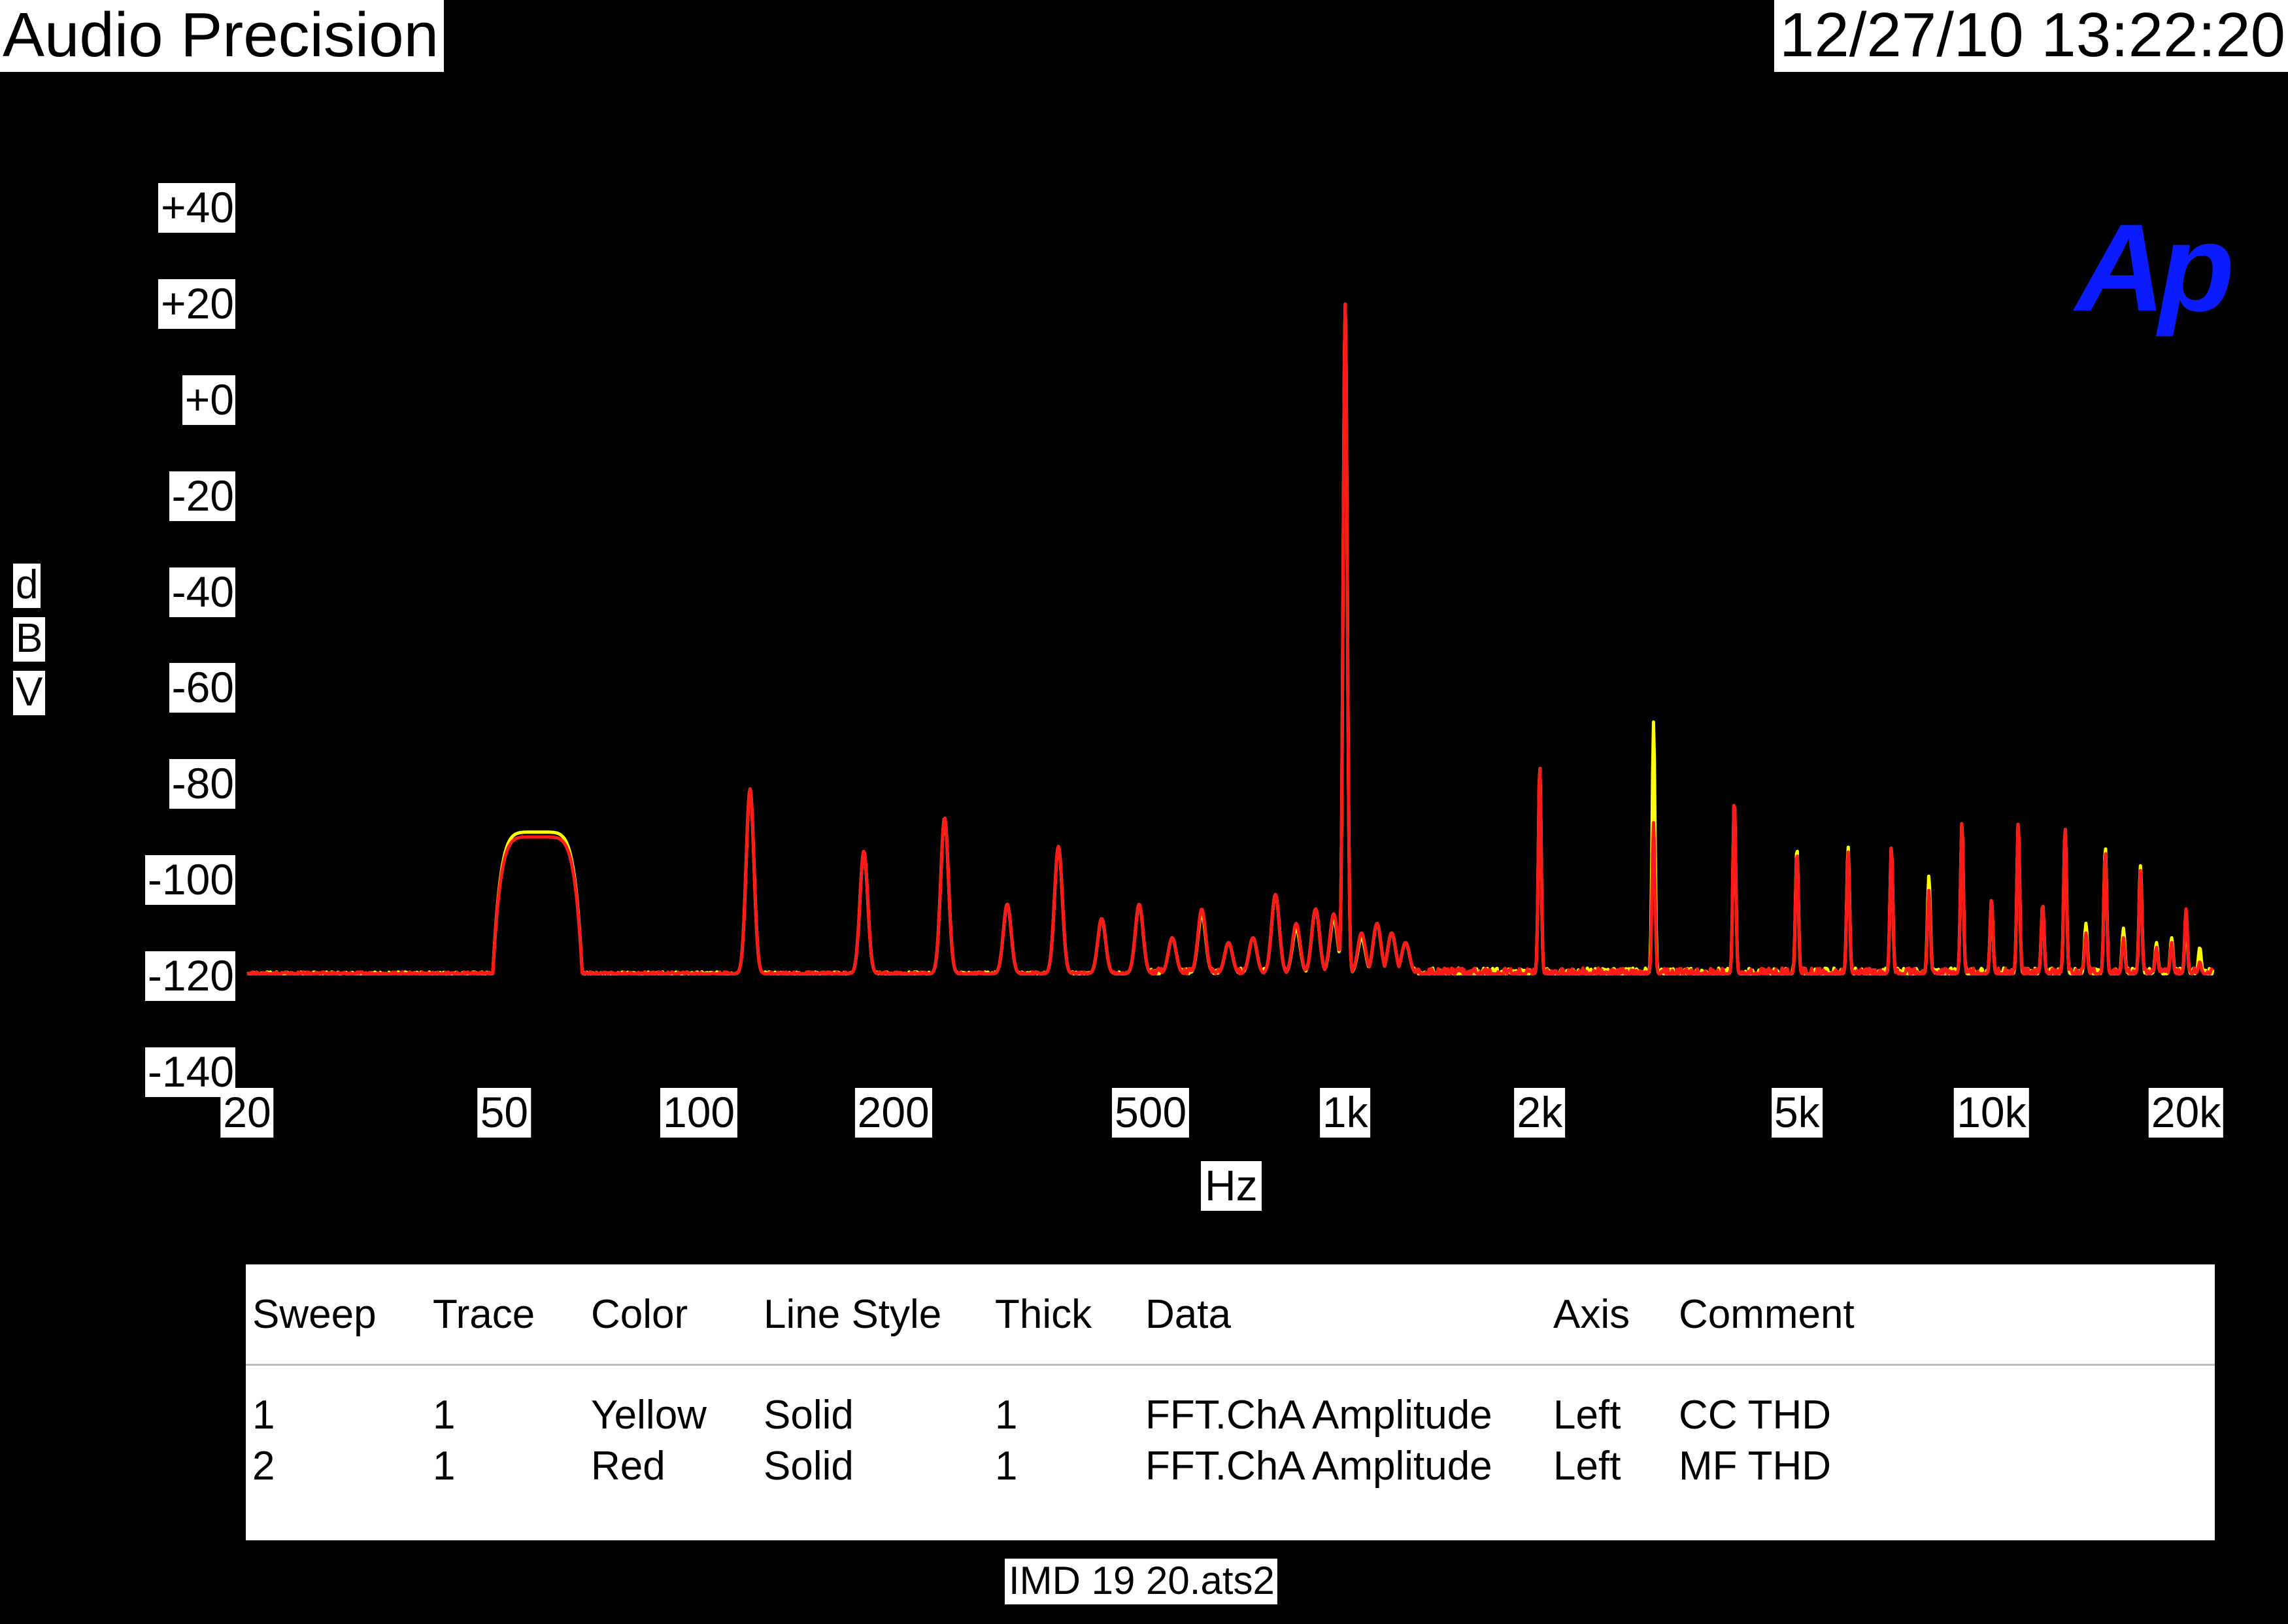  What do you see at coordinates (1231, 1186) in the screenshot?
I see `x-axis-title: Hz` at bounding box center [1231, 1186].